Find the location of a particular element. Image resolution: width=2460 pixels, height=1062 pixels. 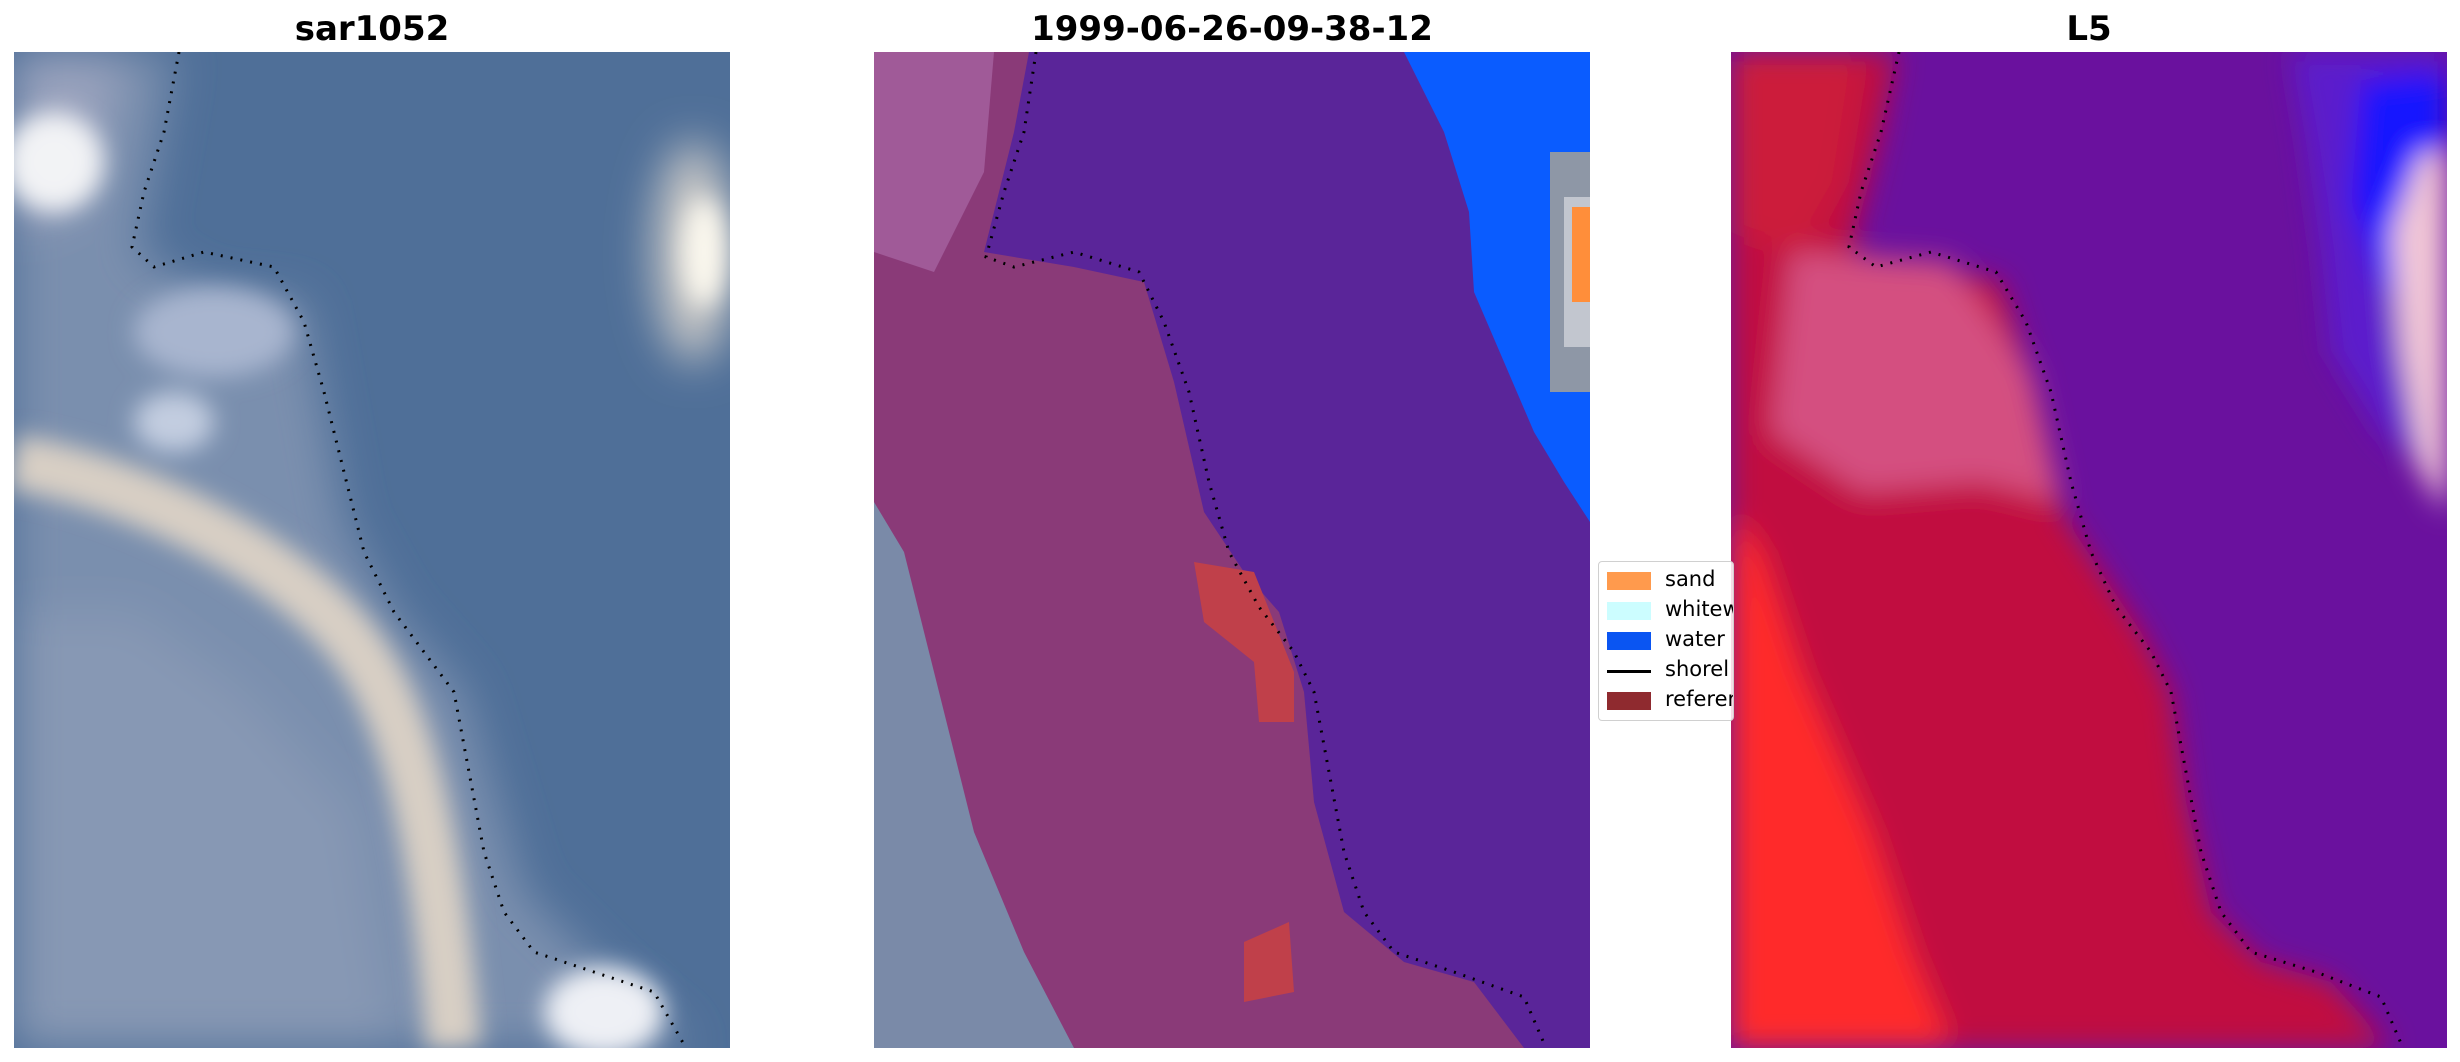

legend-item-reference: referen is located at coordinates (1666, 701).